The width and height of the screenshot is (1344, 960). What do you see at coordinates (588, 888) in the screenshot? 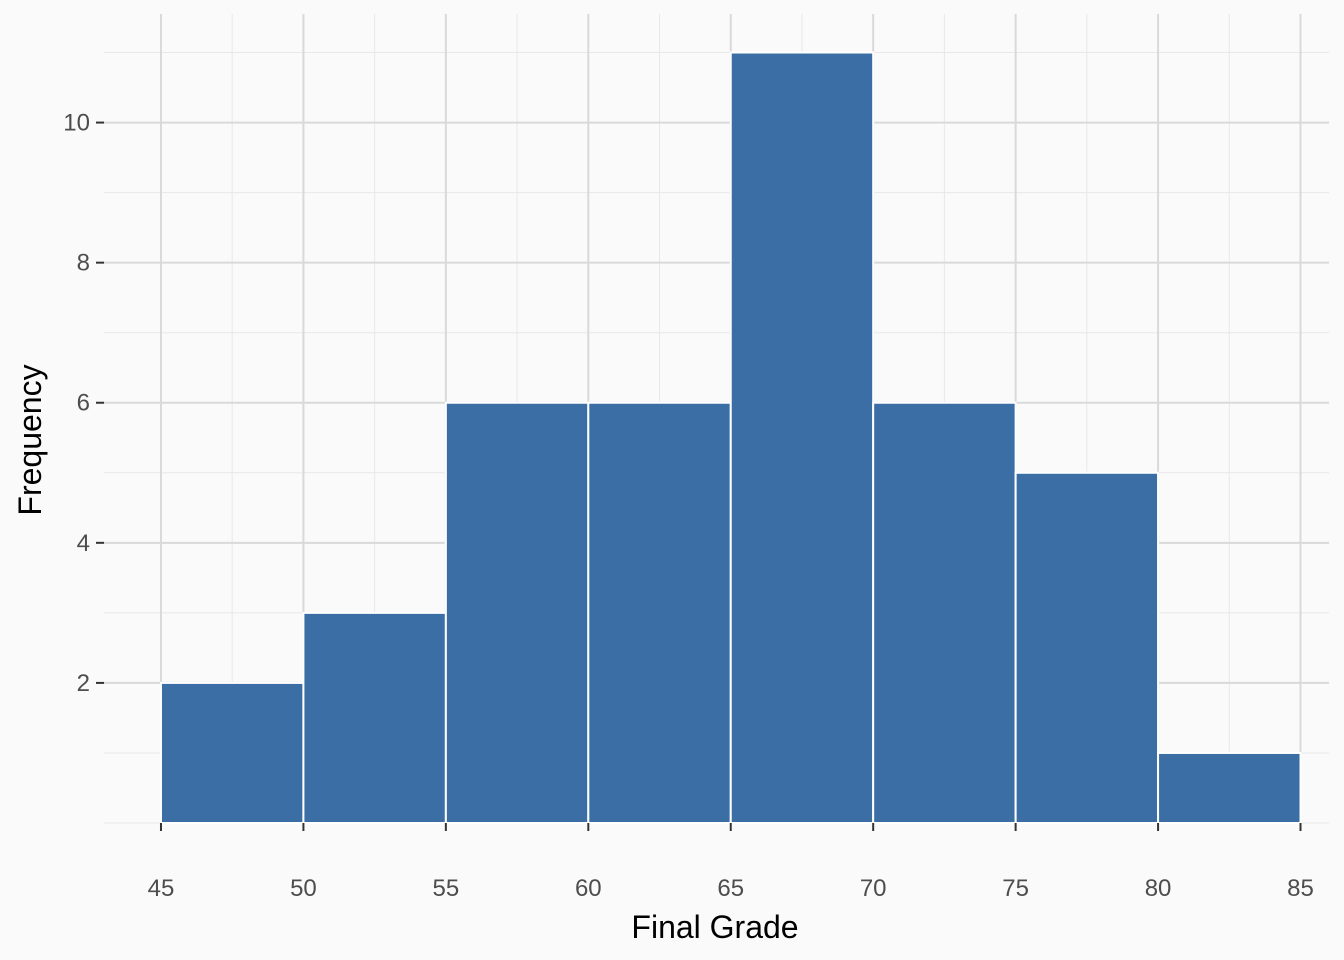
I see `x-tick-label: 60` at bounding box center [588, 888].